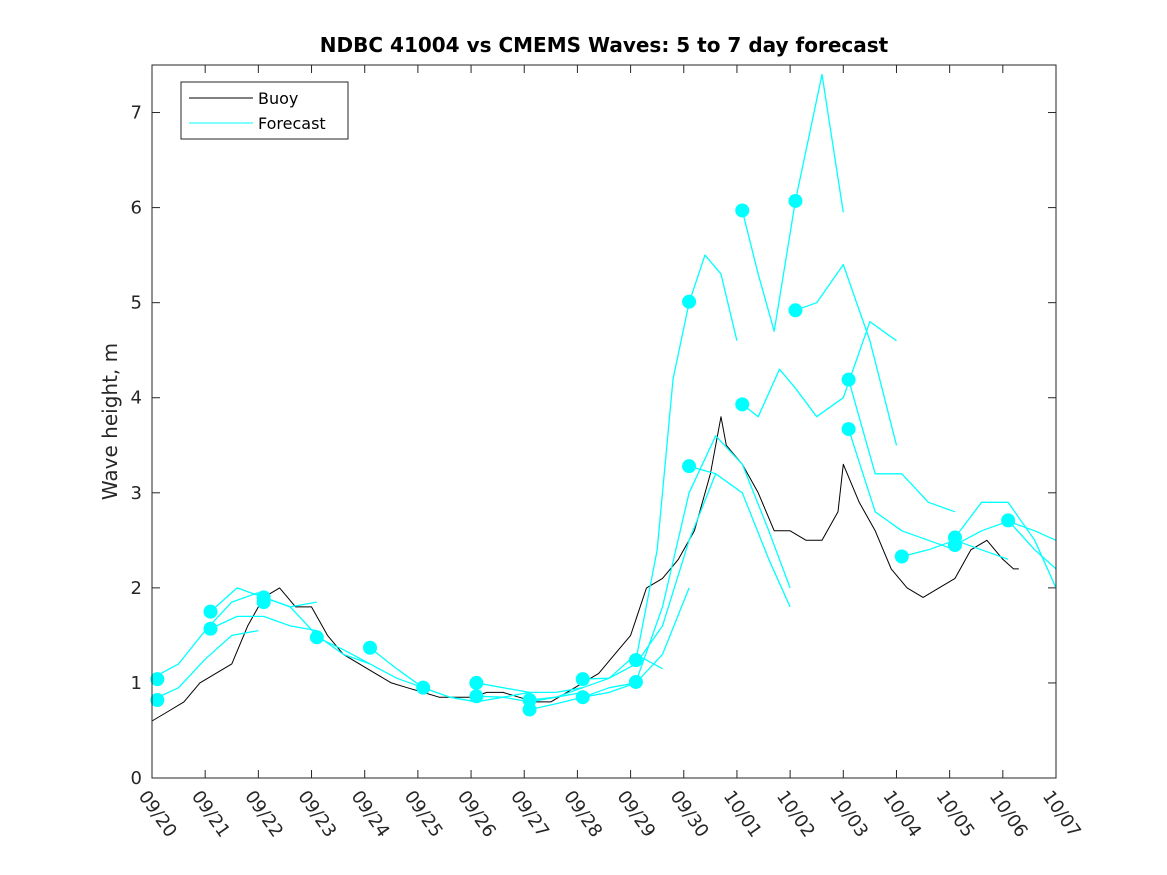  Describe the element at coordinates (278, 98) in the screenshot. I see `legend-buoy-label: Buoy` at that location.